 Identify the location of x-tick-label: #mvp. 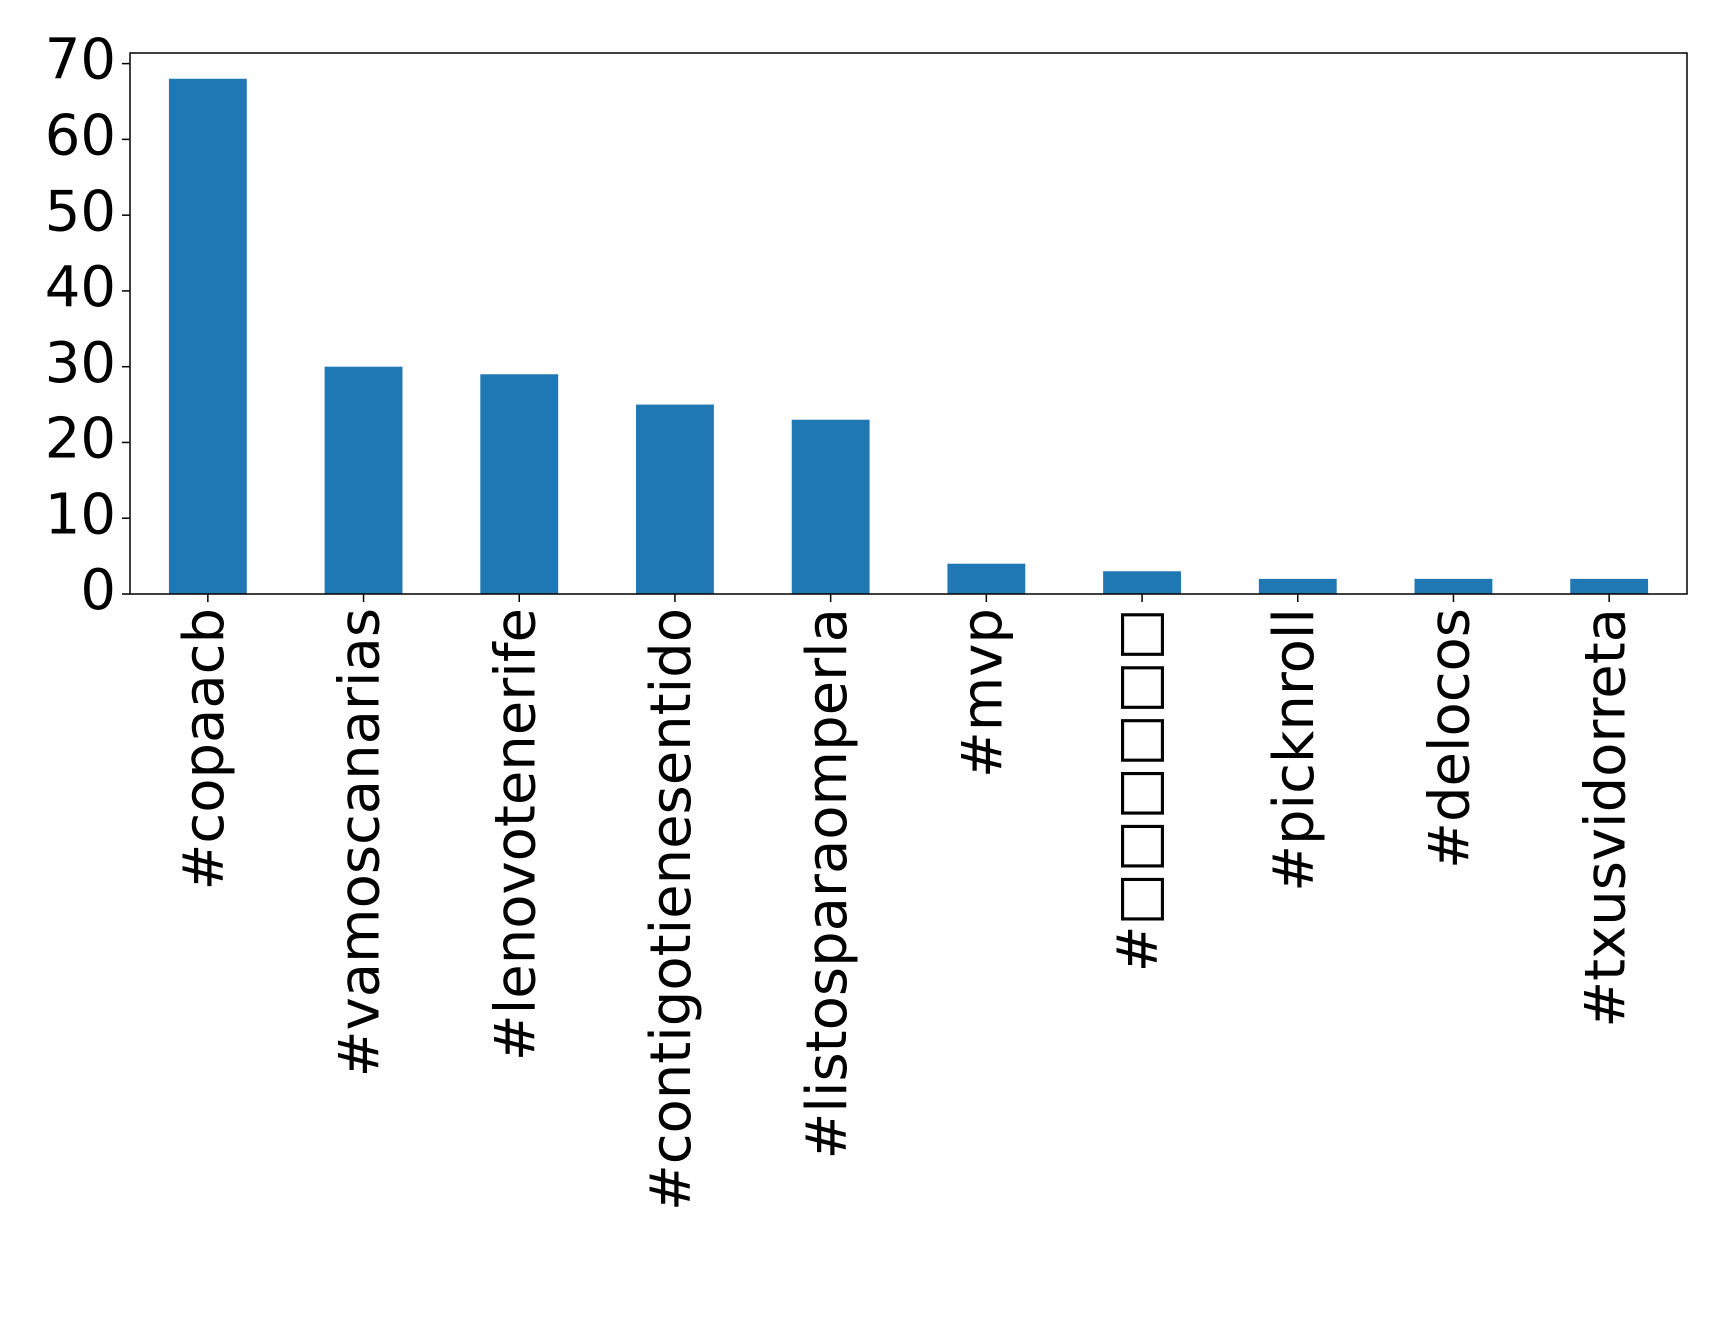
(982, 693).